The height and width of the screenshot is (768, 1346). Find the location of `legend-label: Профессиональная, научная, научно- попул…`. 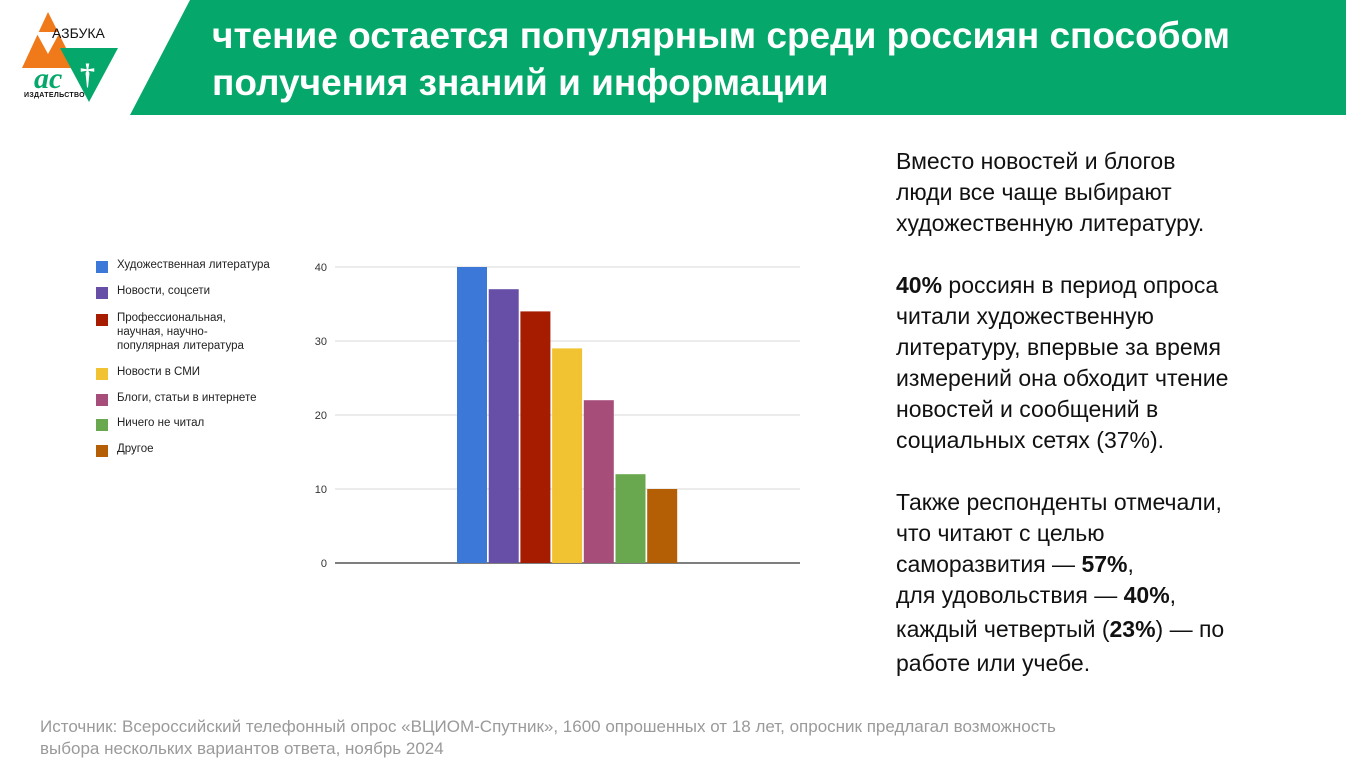

legend-label: Профессиональная, научная, научно- попул… is located at coordinates (180, 332).